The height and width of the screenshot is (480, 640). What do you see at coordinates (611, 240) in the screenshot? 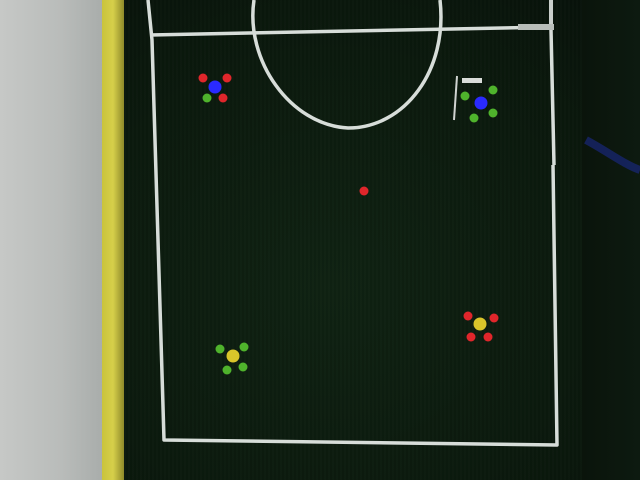
I see `off-field-area` at bounding box center [611, 240].